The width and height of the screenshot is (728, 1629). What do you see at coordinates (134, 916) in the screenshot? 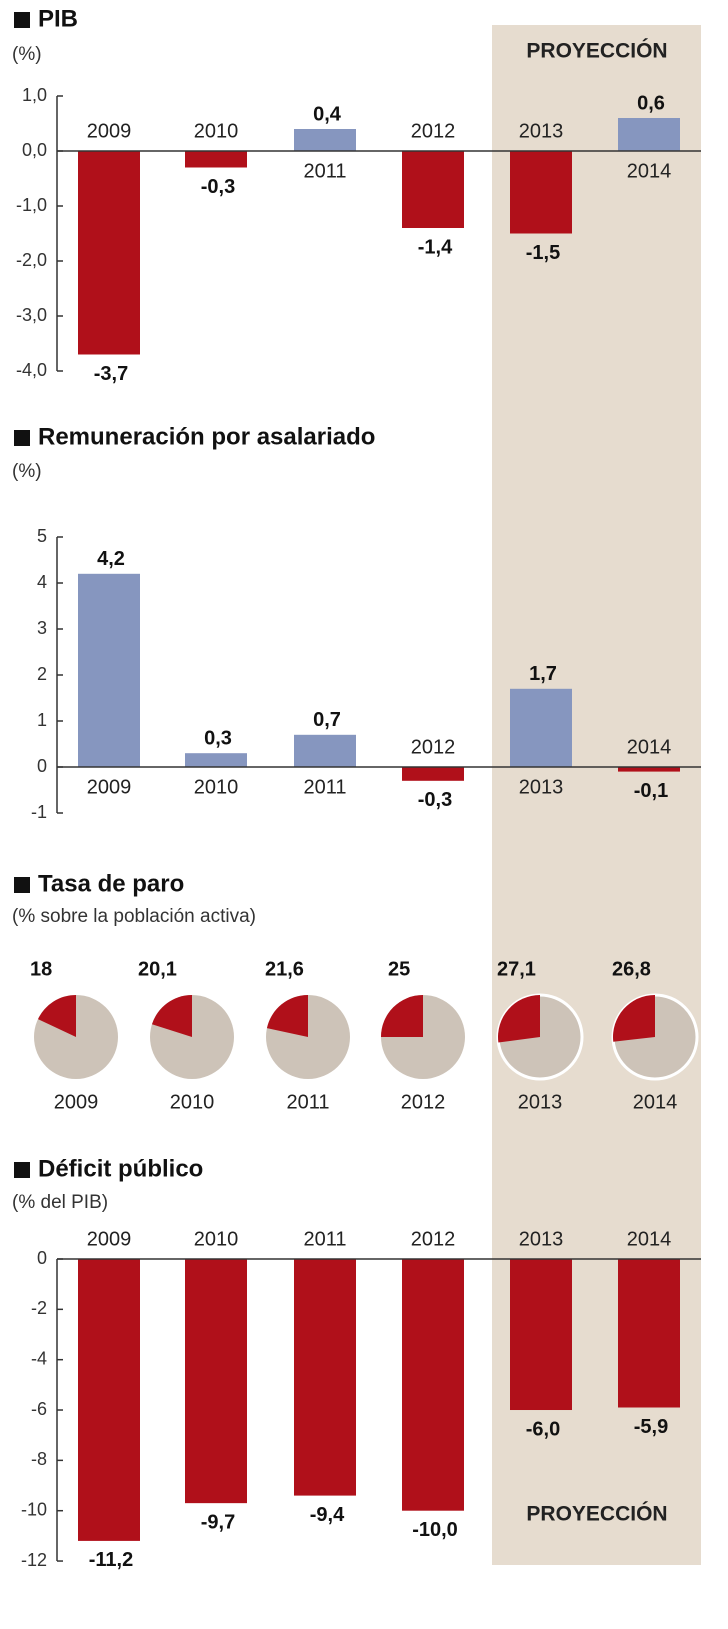
I see `chart-subtitle: (% sobre la población activa)` at bounding box center [134, 916].